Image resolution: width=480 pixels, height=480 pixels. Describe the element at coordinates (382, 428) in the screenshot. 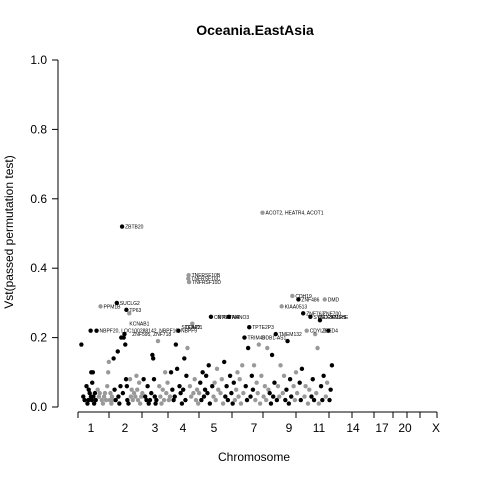

I see `x-tick-label: 17` at that location.